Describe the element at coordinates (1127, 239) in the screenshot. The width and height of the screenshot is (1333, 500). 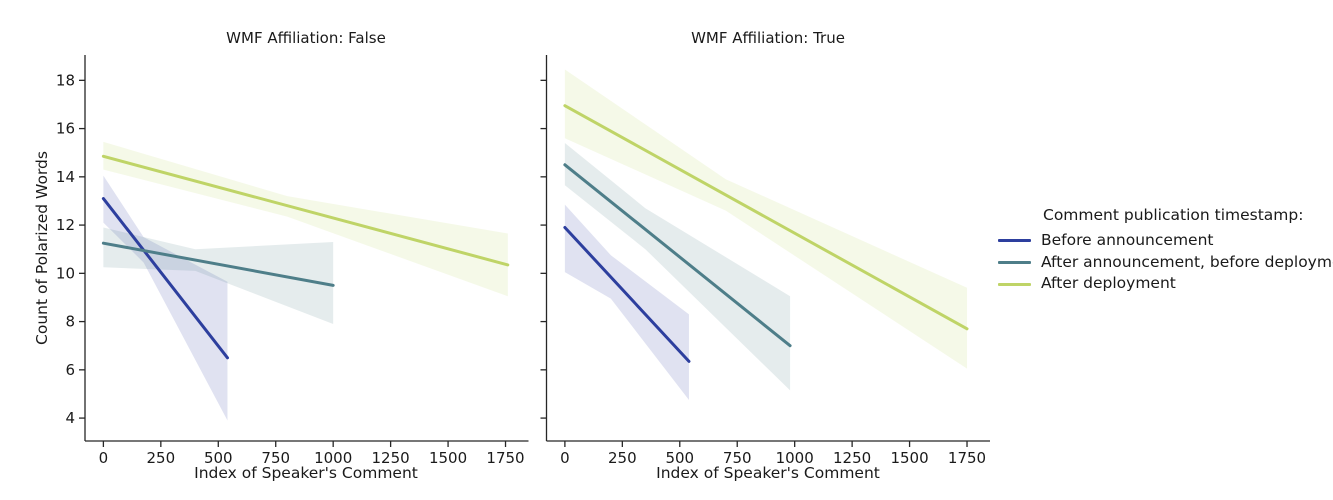
I see `legend-label: Before announcement` at that location.